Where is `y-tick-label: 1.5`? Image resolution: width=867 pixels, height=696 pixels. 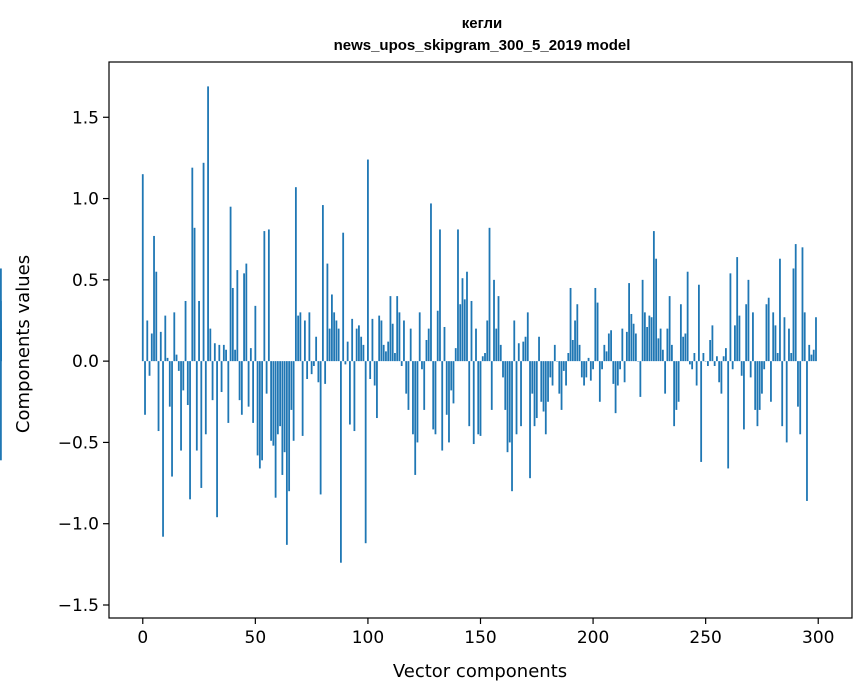
y-tick-label: 1.5 is located at coordinates (85, 118).